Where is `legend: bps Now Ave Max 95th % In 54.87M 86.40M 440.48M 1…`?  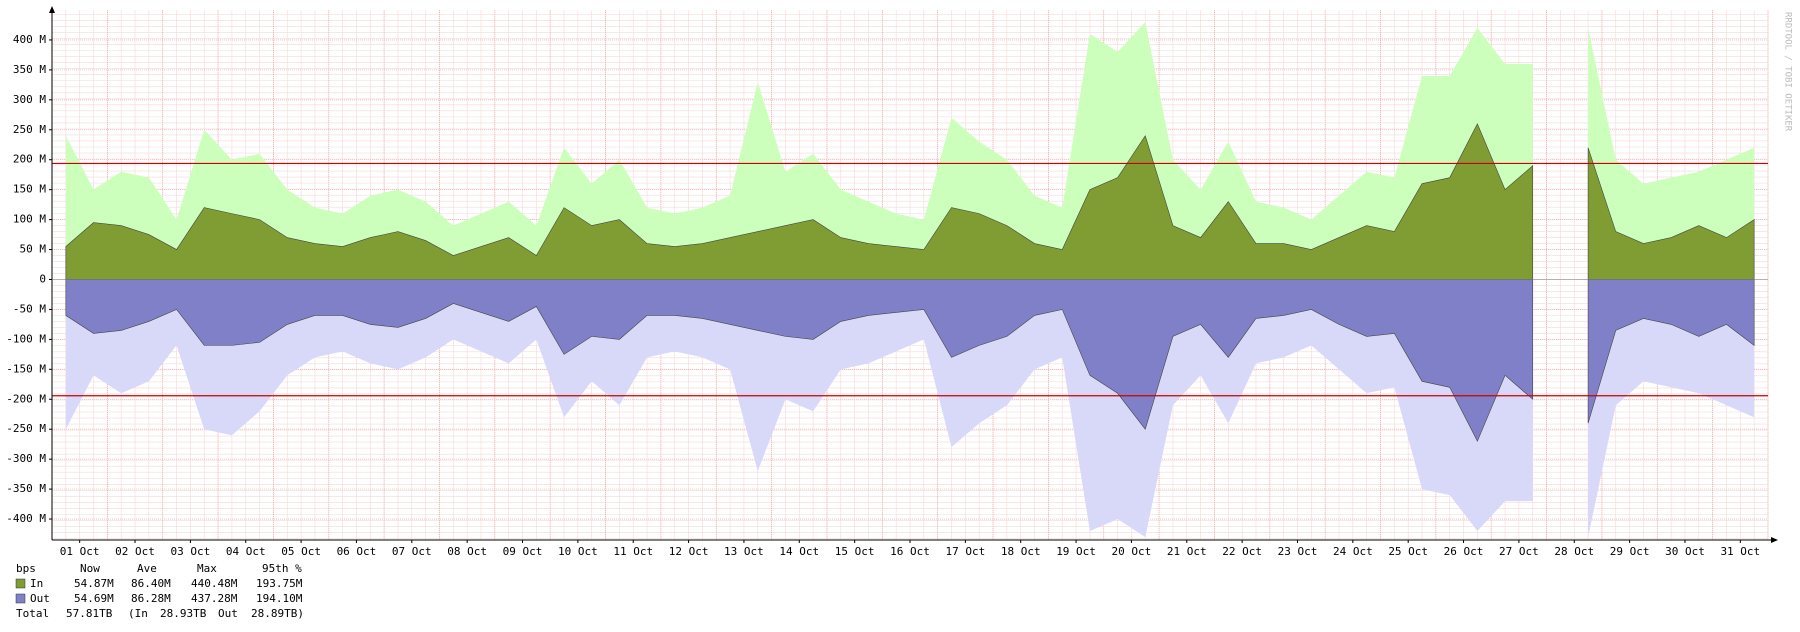
legend: bps Now Ave Max 95th % In 54.87M 86.40M 440.48M 1… is located at coordinates (159, 591).